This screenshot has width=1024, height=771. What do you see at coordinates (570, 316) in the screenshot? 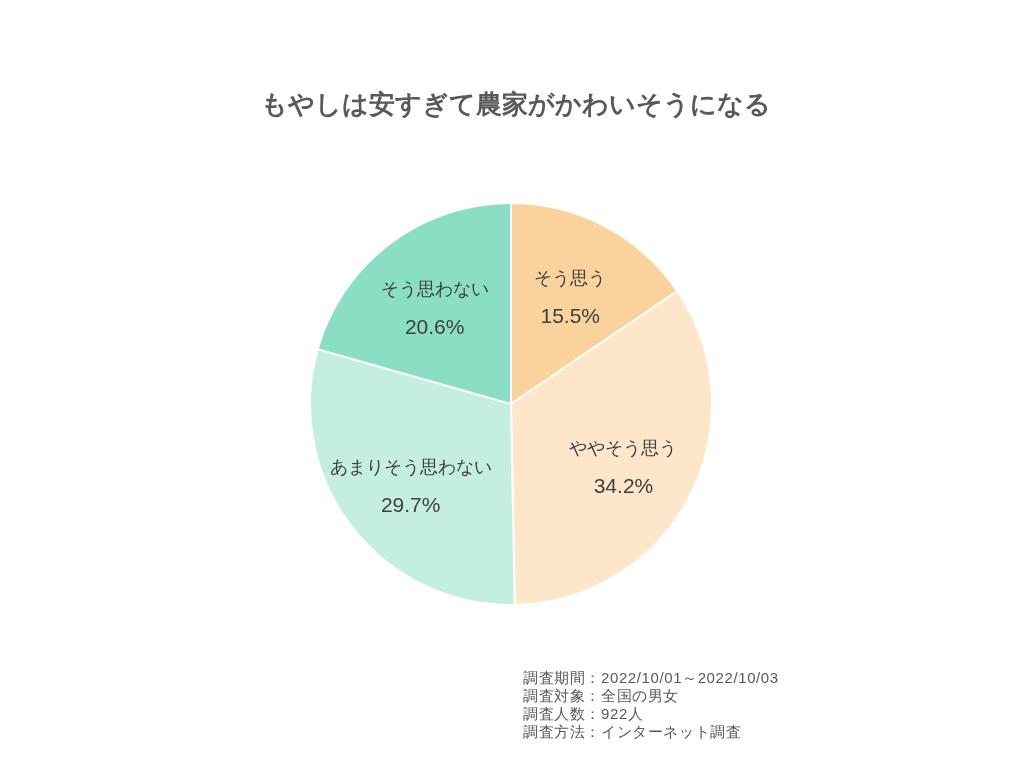
I see `data-label: 15.5%` at bounding box center [570, 316].